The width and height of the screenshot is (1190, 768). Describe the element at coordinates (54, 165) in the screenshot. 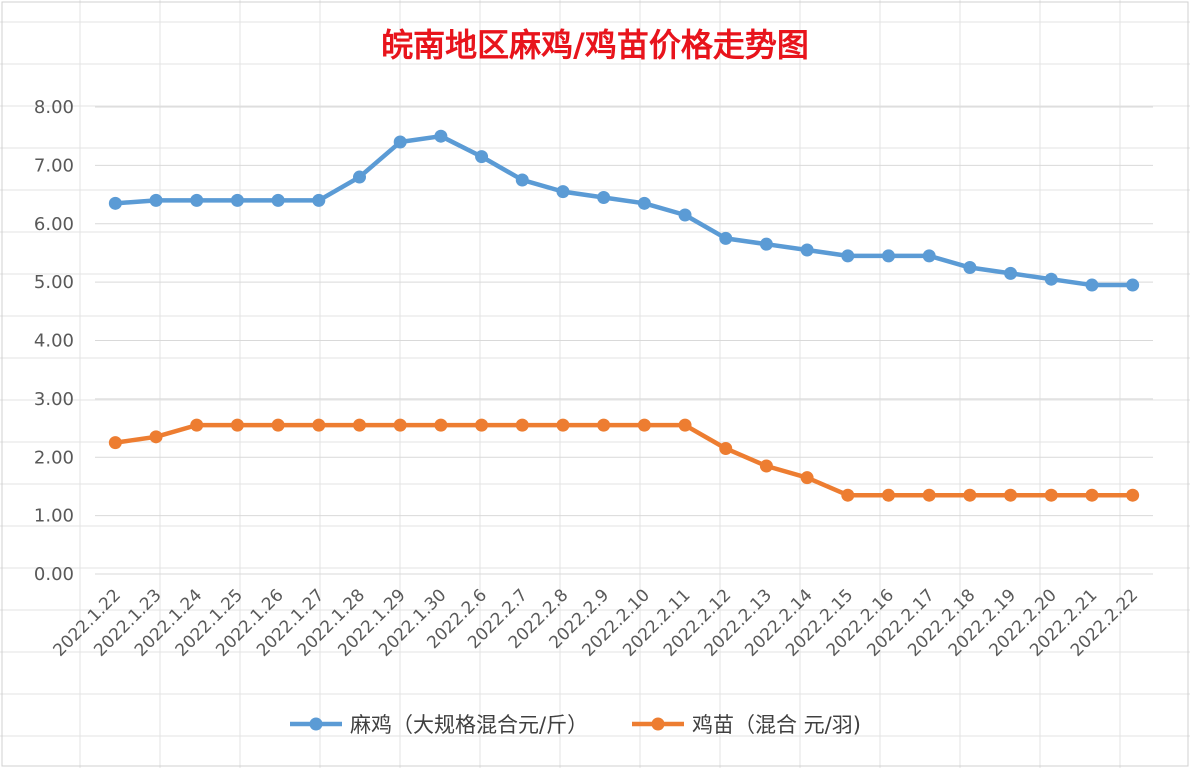

I see `y-tick-label: 7.00` at that location.